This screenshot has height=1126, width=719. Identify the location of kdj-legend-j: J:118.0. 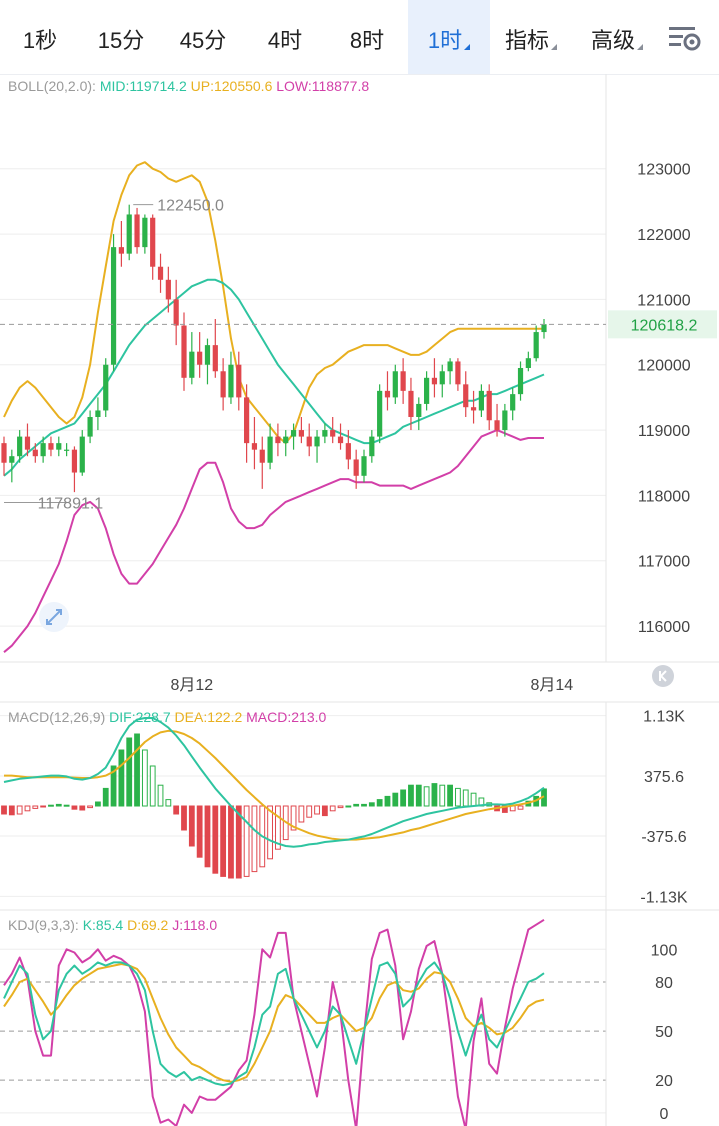
(192, 925).